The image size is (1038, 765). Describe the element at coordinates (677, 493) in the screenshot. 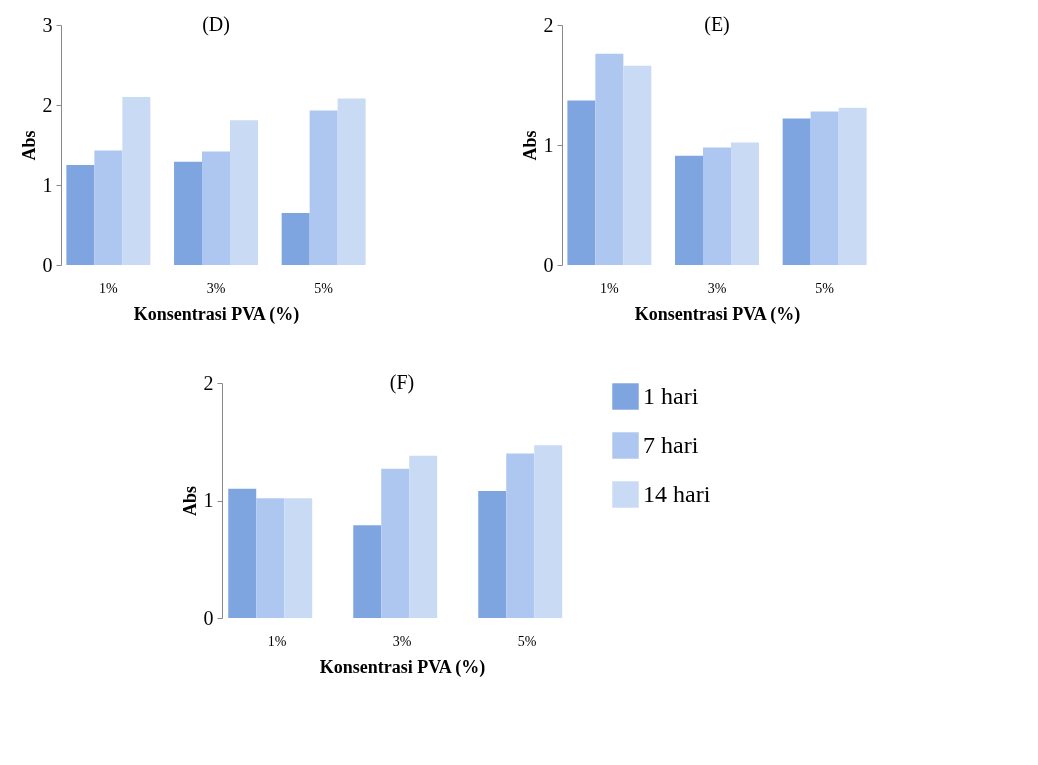

I see `legend-label: 14 hari` at that location.